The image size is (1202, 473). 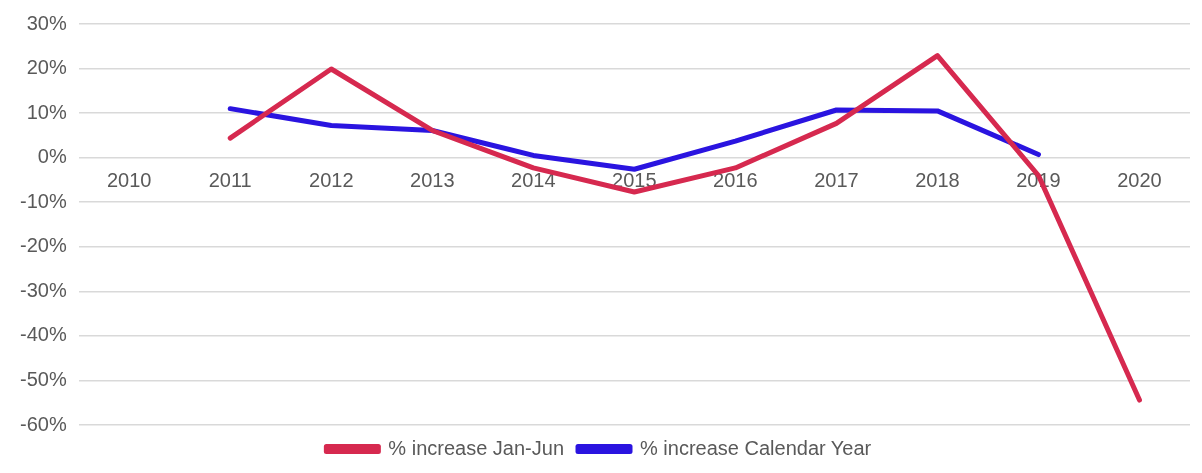 I want to click on x-tick-label: 2013, so click(x=432, y=180).